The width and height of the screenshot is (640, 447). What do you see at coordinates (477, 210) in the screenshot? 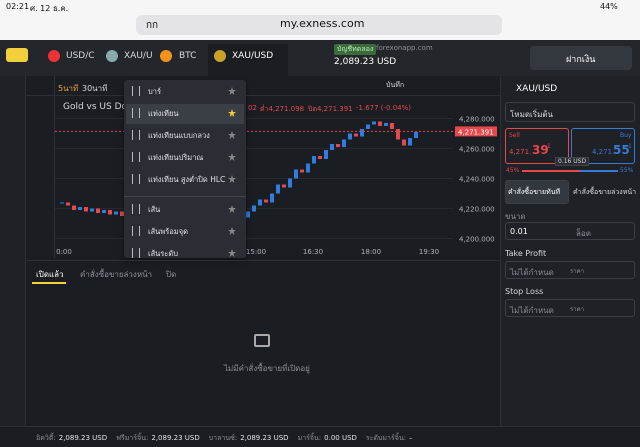
I see `y-tick-label: 4,220.000` at bounding box center [477, 210].